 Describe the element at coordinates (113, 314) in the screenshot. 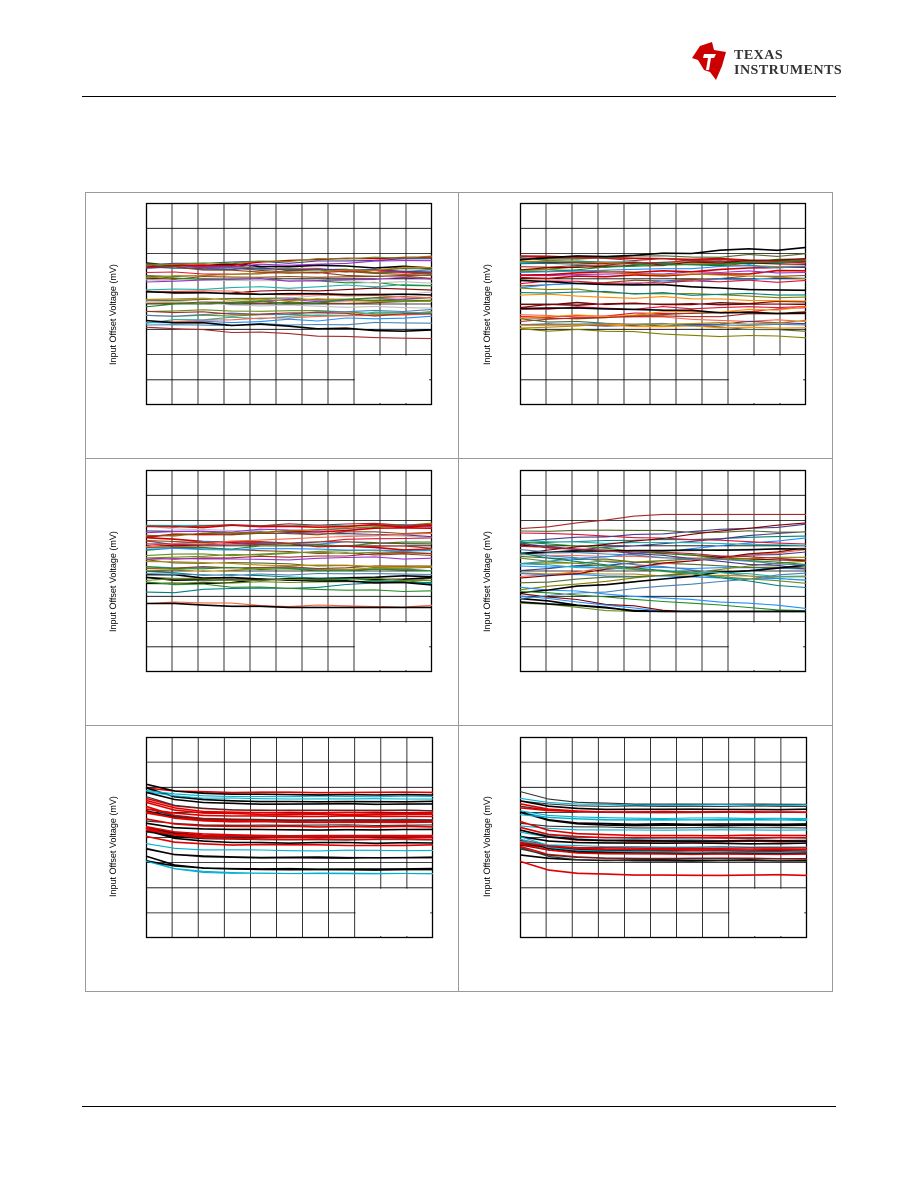

I see `chart-1-ylabel: Input Offset Voltage (mV)` at that location.